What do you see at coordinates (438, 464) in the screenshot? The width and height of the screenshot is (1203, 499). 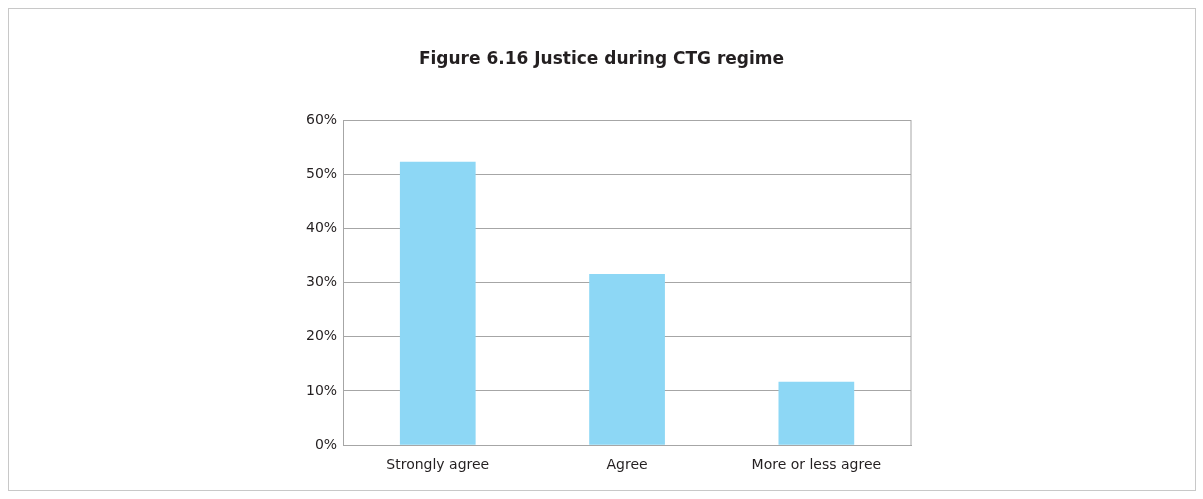 I see `x-tick-label: Strongly agree` at bounding box center [438, 464].